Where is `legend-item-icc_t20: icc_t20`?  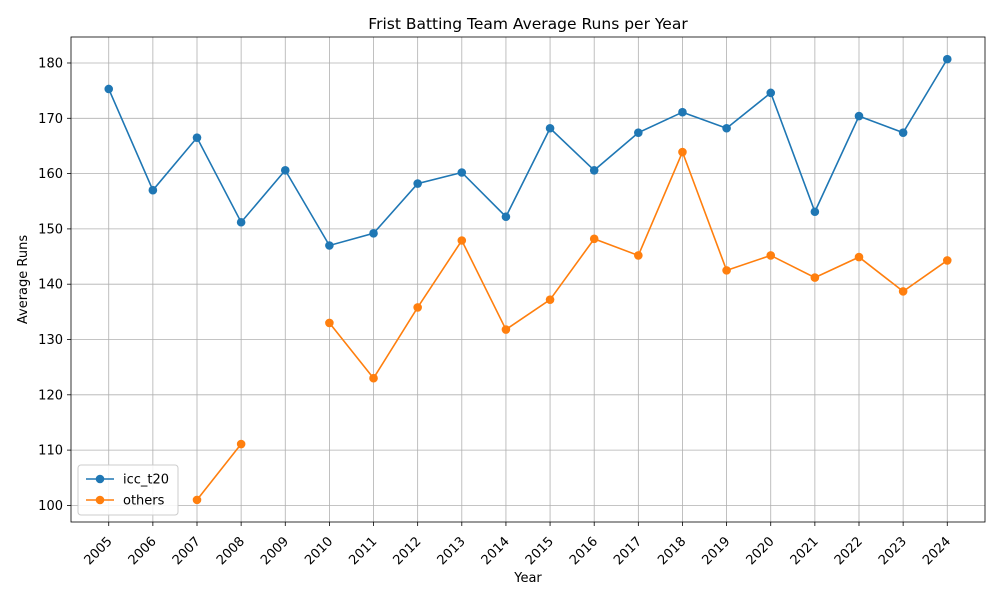 legend-item-icc_t20: icc_t20 is located at coordinates (127, 480).